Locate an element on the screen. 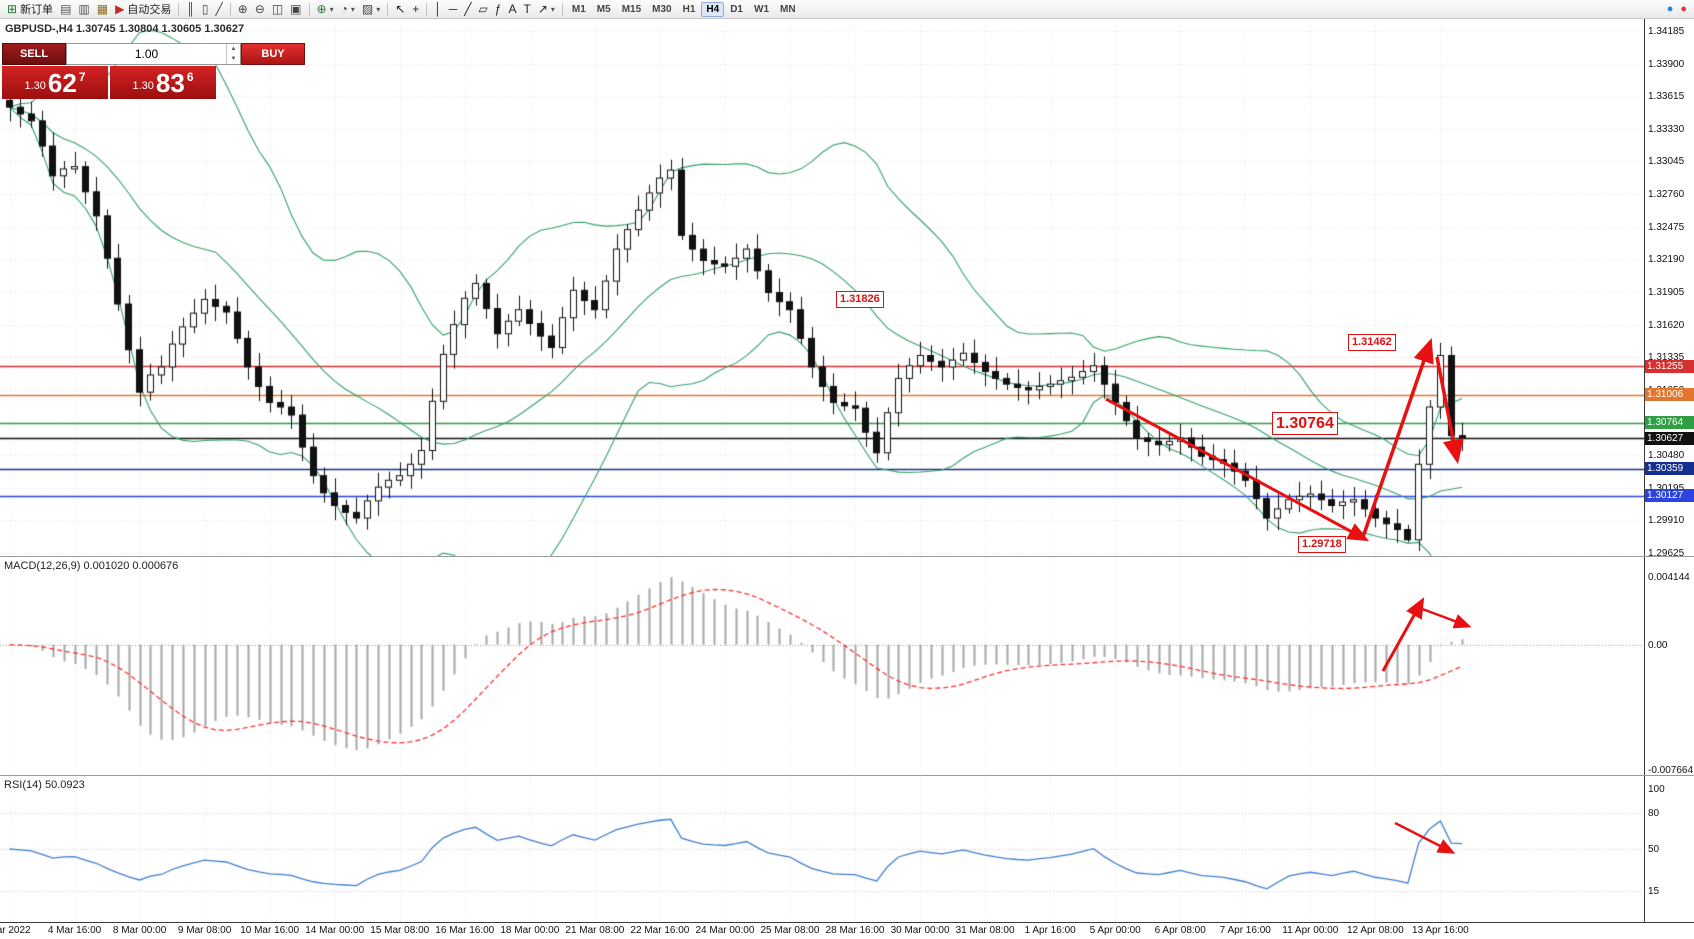 This screenshot has width=1694, height=939. channel-icon: ▱ is located at coordinates (483, 9).